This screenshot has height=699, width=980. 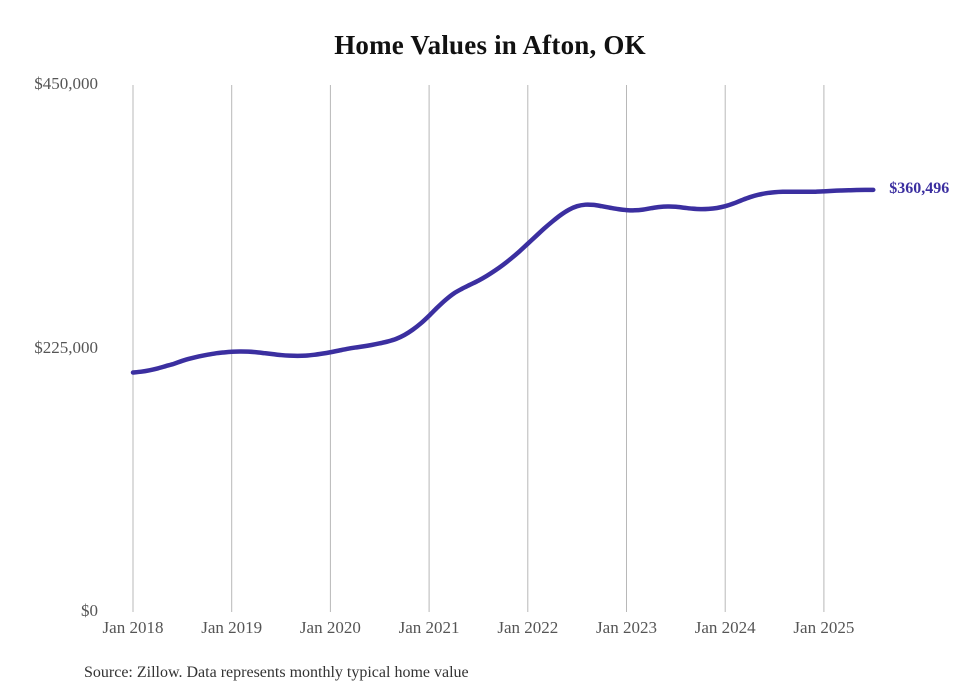 I want to click on x-axis-tick-label: Jan 2022, so click(x=528, y=627).